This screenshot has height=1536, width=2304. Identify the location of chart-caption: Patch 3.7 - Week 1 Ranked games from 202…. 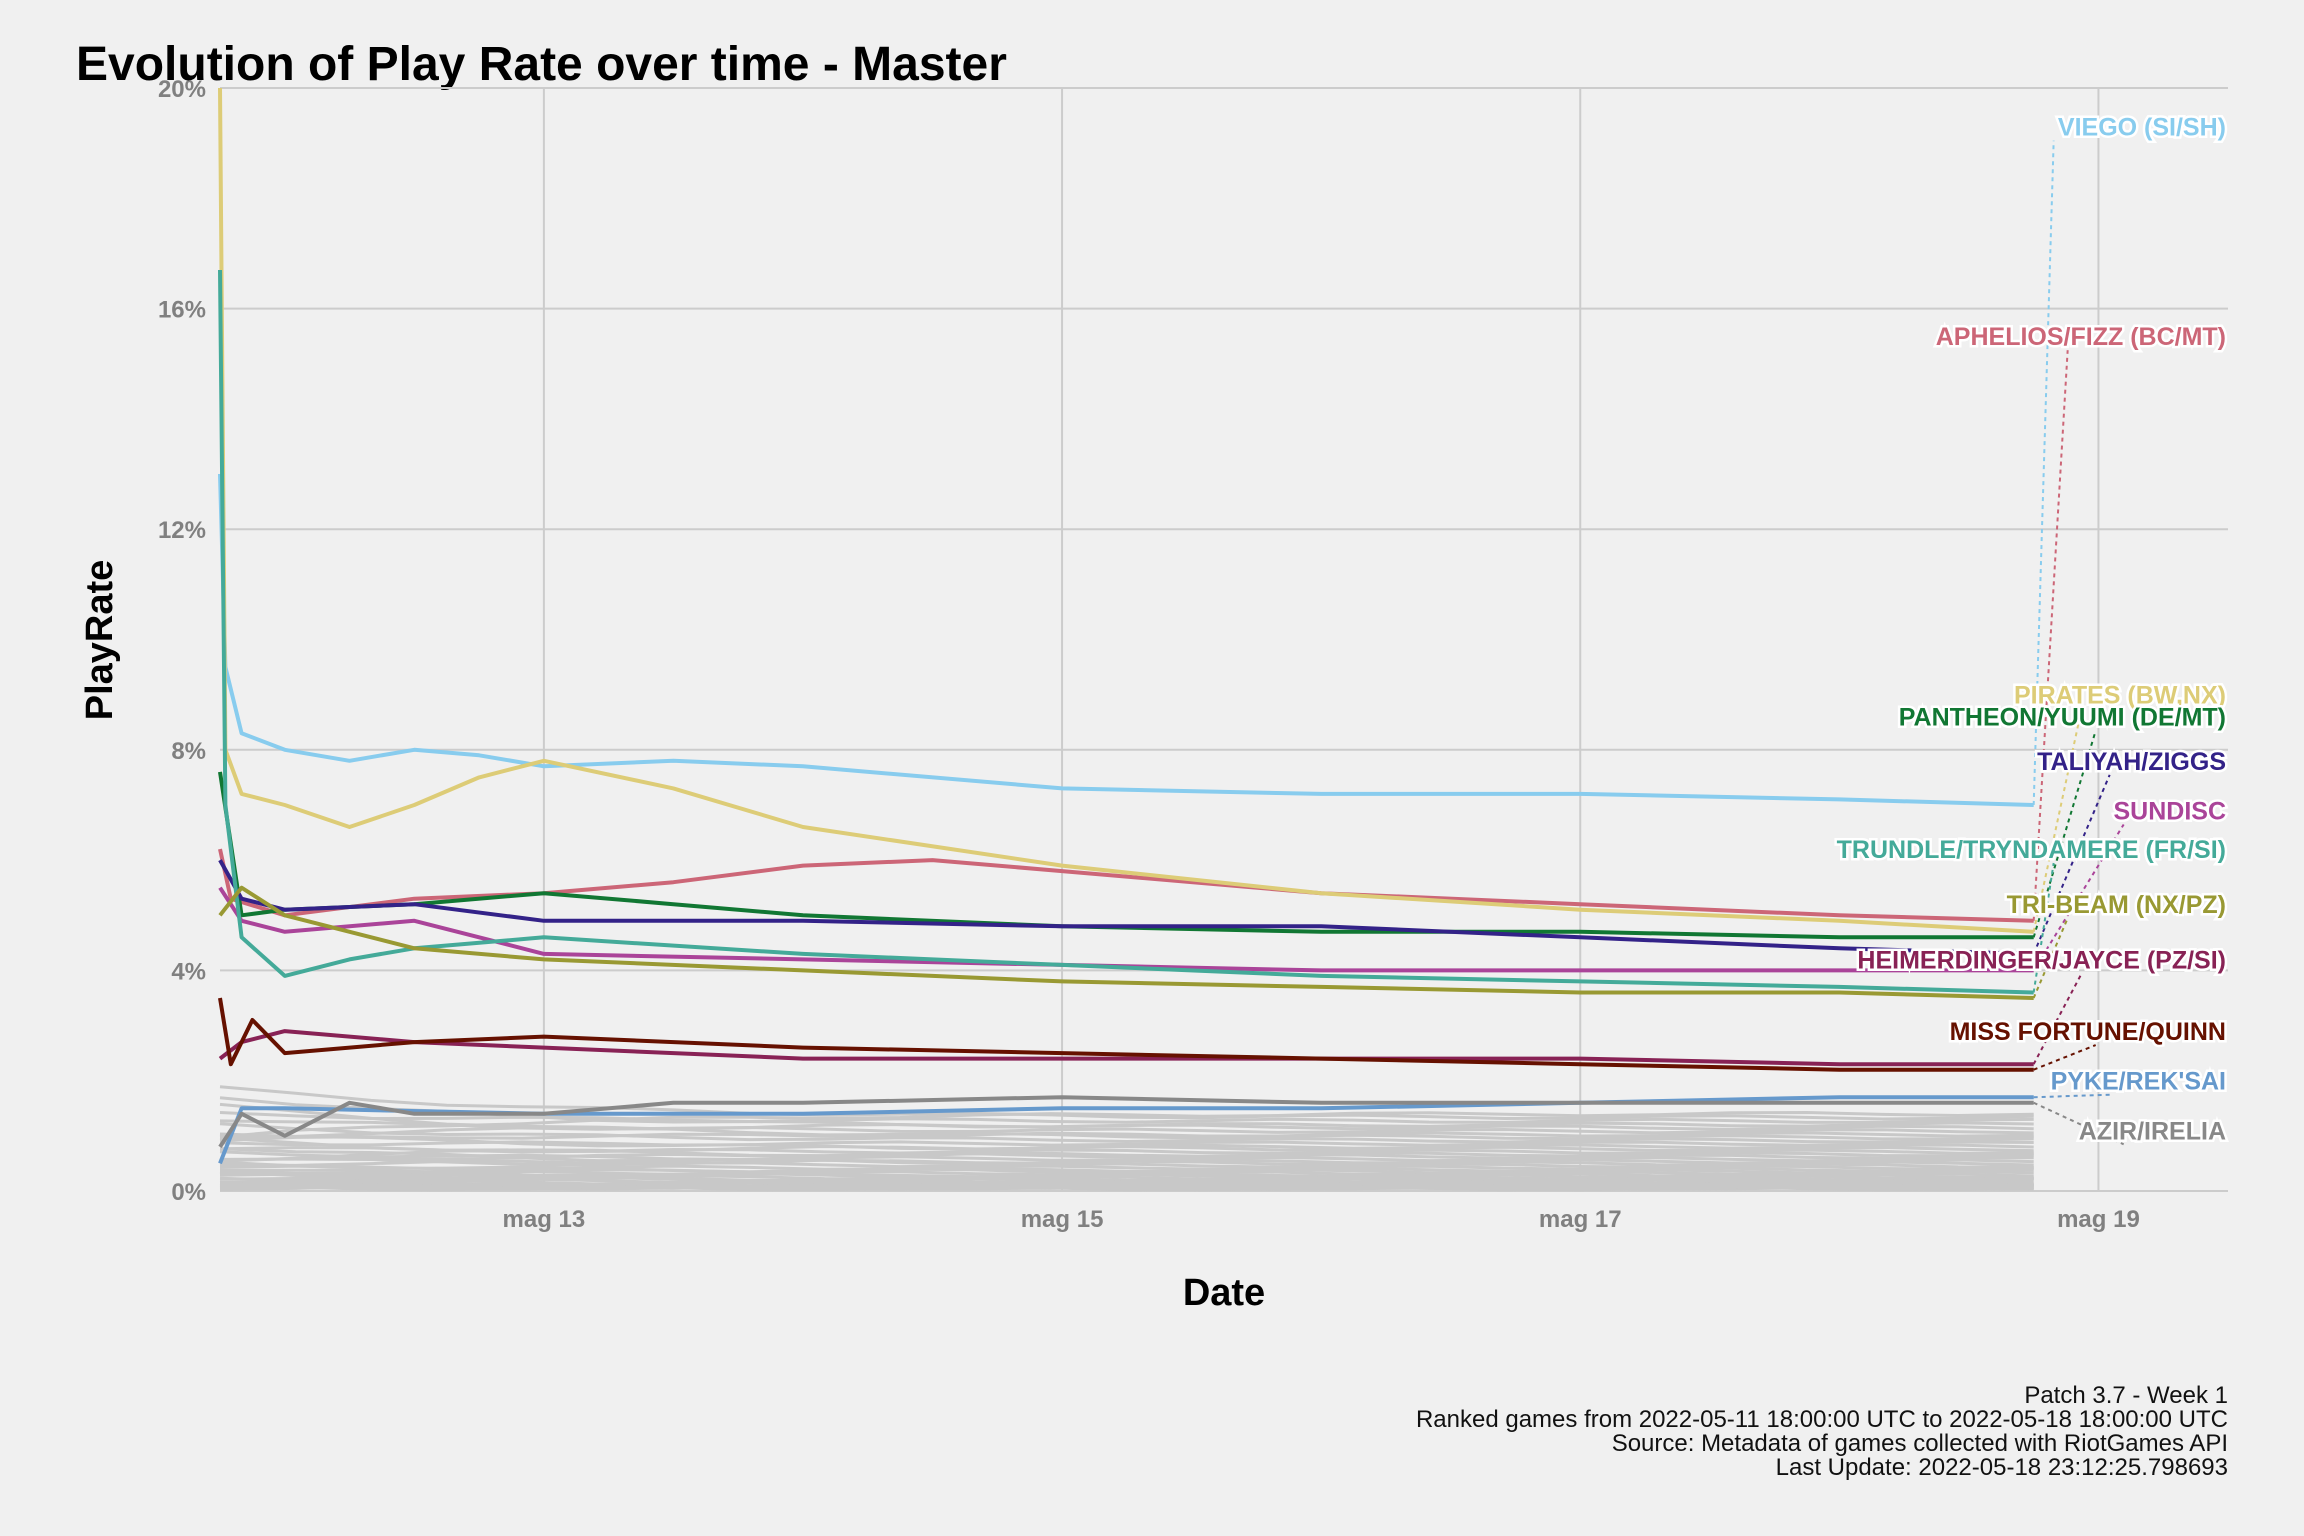
(1822, 1432).